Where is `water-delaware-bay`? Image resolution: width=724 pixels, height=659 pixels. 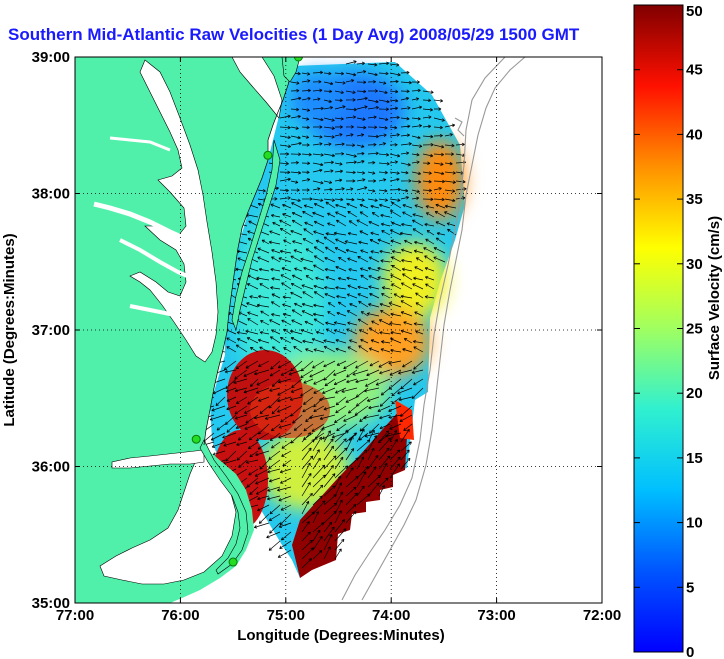 water-delaware-bay is located at coordinates (257, 88).